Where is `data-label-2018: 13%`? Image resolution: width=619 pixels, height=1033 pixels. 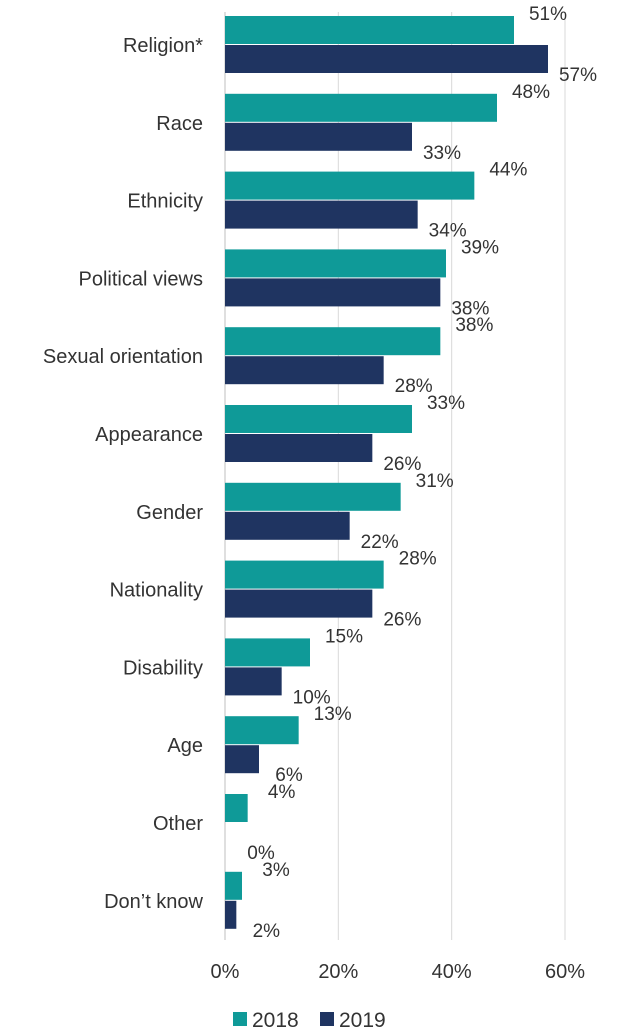 data-label-2018: 13% is located at coordinates (333, 714).